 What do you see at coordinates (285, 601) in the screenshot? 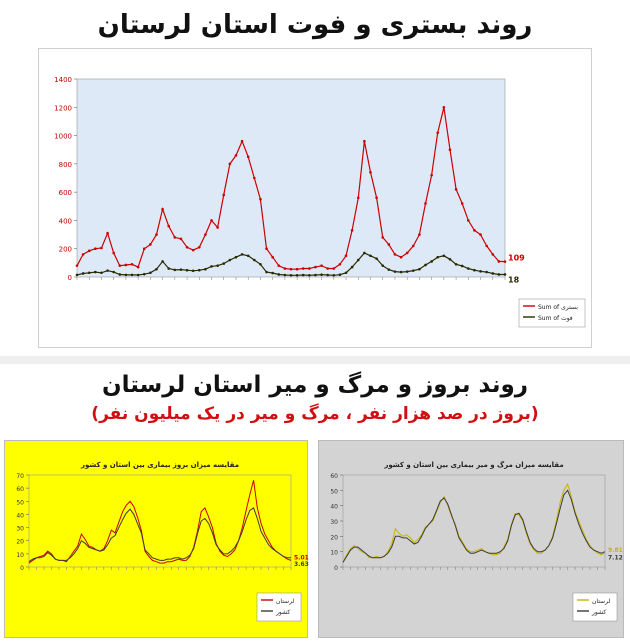
I see `legend-label: لرستان` at bounding box center [285, 601].